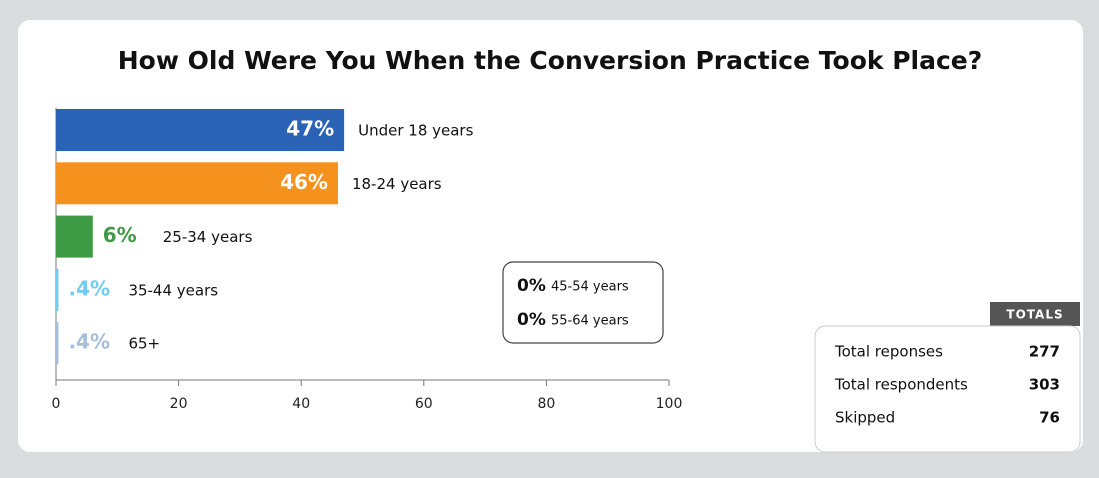 The height and width of the screenshot is (478, 1099). I want to click on category-label: 35-44 years, so click(173, 290).